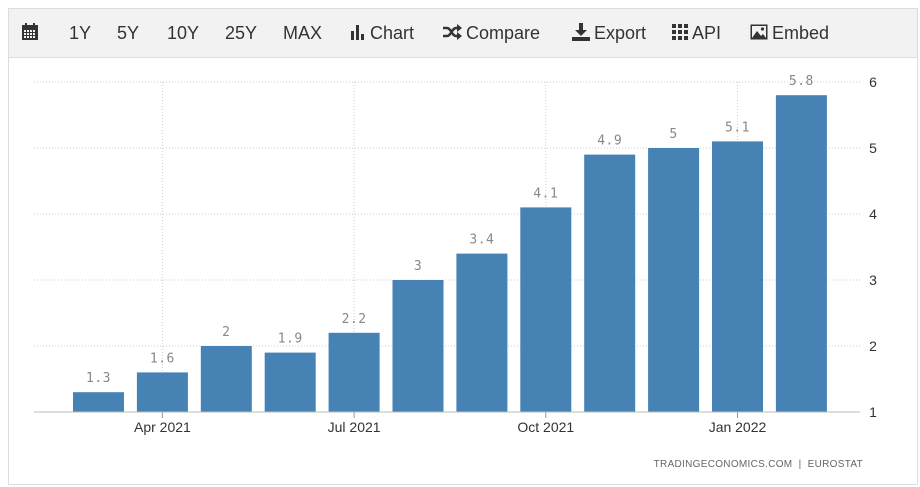 The image size is (920, 487). What do you see at coordinates (226, 332) in the screenshot?
I see `bar-value-label: 2` at bounding box center [226, 332].